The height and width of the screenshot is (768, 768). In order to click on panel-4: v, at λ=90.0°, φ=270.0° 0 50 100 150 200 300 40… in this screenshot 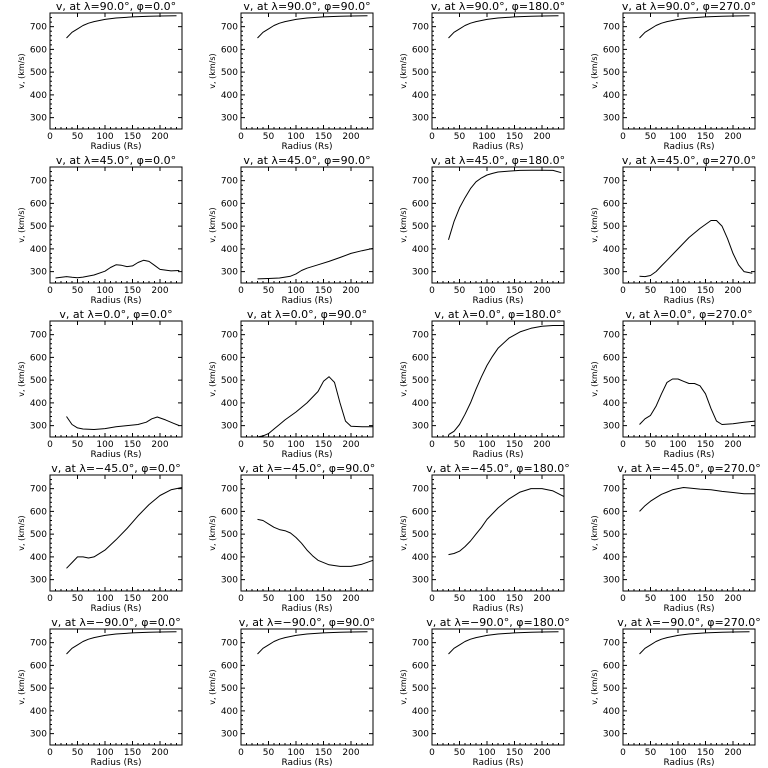, I will do `click(673, 76)`.